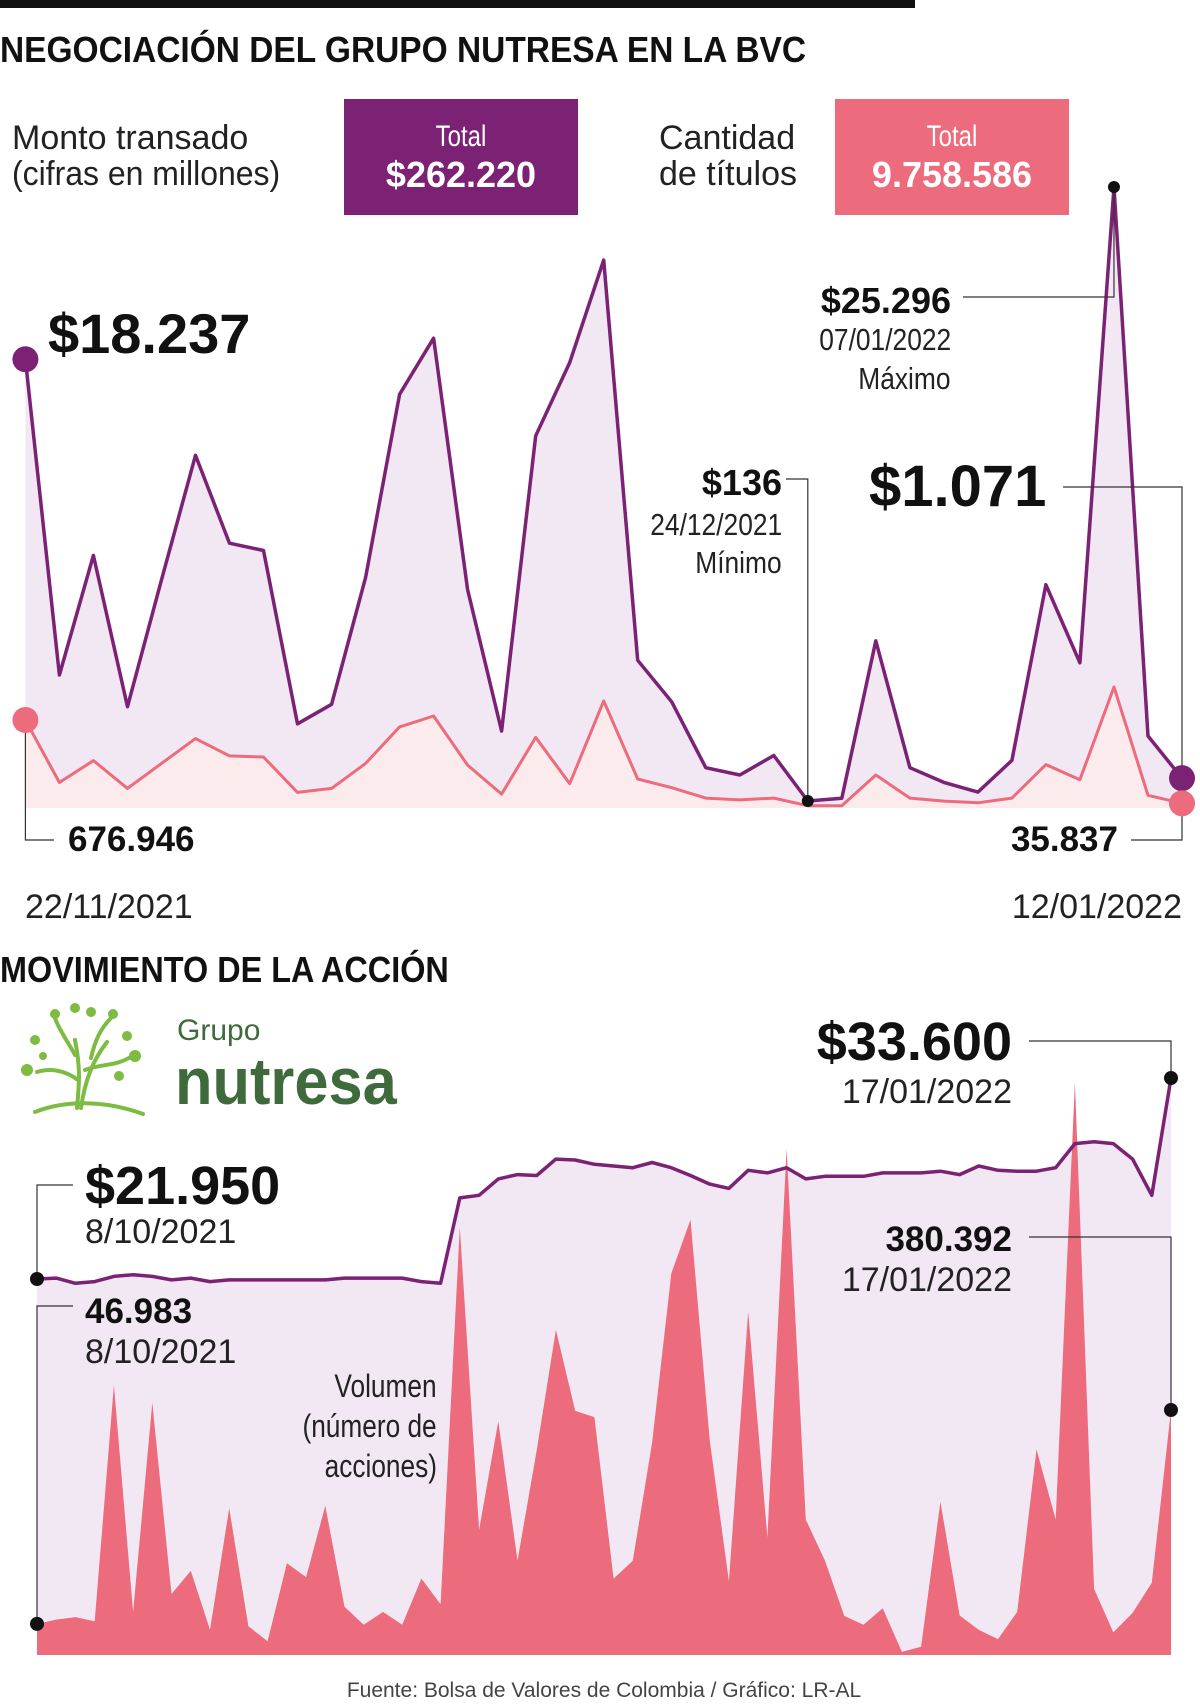 This screenshot has height=1705, width=1200. I want to click on min-caption: Mínimo, so click(738, 562).